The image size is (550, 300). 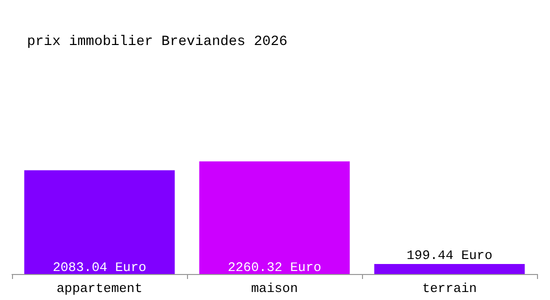 What do you see at coordinates (274, 288) in the screenshot?
I see `x-tick-label: maison` at bounding box center [274, 288].